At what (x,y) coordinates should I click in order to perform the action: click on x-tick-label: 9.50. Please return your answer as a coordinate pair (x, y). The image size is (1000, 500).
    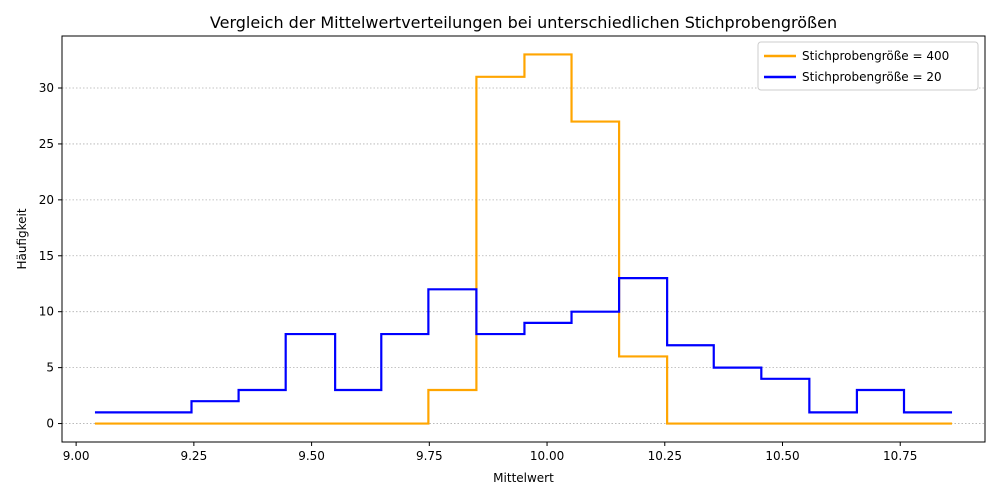
    Looking at the image, I should click on (311, 456).